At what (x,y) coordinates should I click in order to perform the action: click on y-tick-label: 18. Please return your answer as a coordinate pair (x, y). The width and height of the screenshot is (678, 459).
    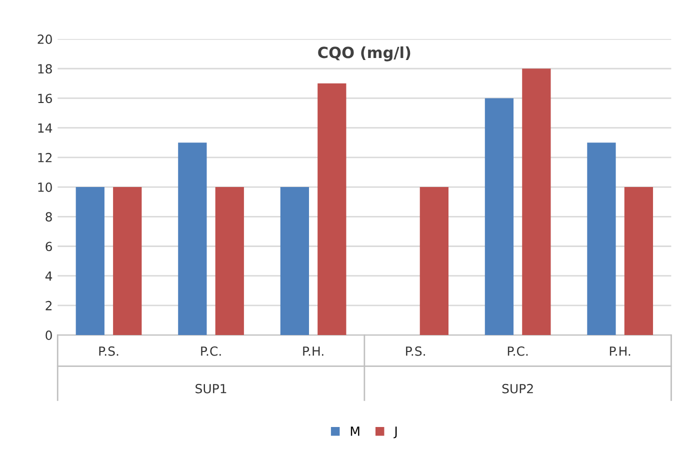
    Looking at the image, I should click on (45, 69).